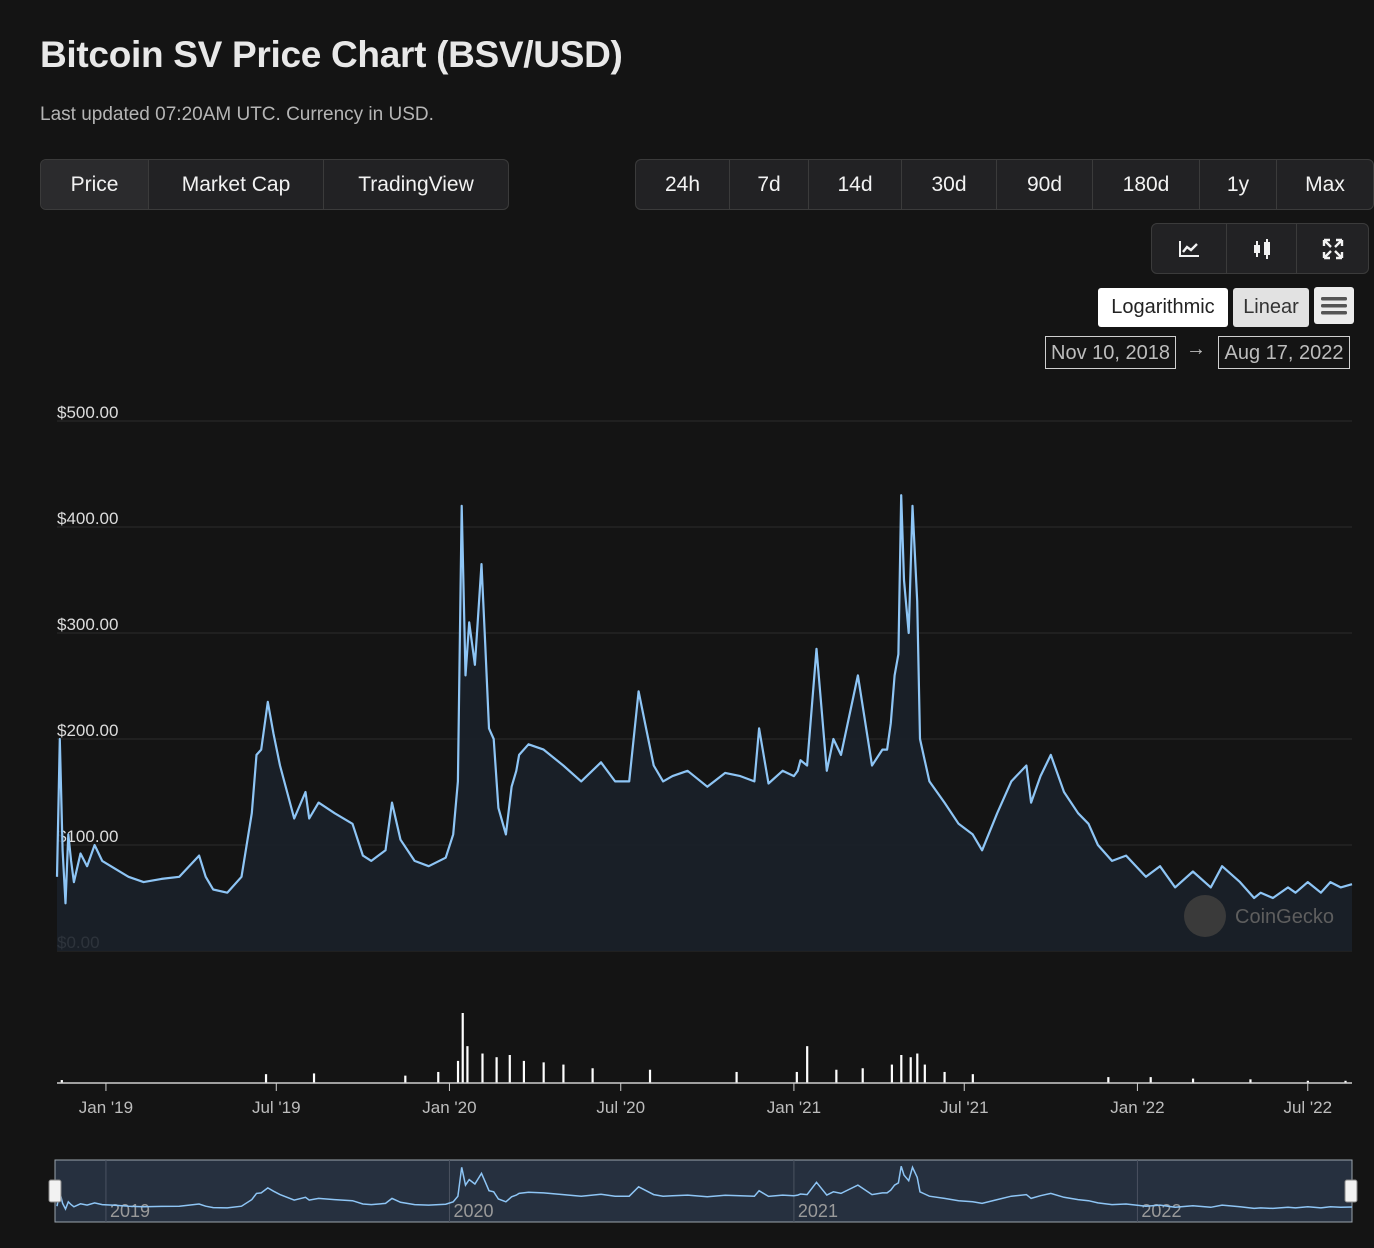 This screenshot has width=1374, height=1248. What do you see at coordinates (794, 1107) in the screenshot?
I see `x-tick-label: Jan '21` at bounding box center [794, 1107].